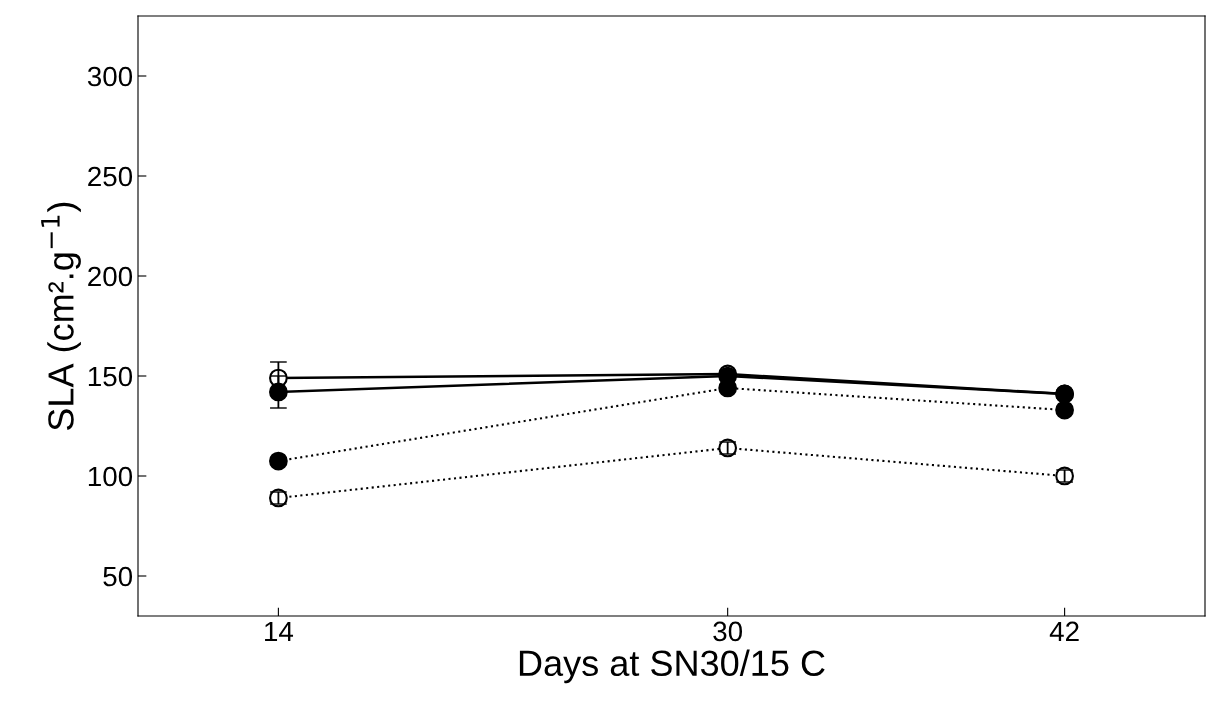 This screenshot has width=1208, height=711. I want to click on y-tick-label: 200, so click(110, 276).